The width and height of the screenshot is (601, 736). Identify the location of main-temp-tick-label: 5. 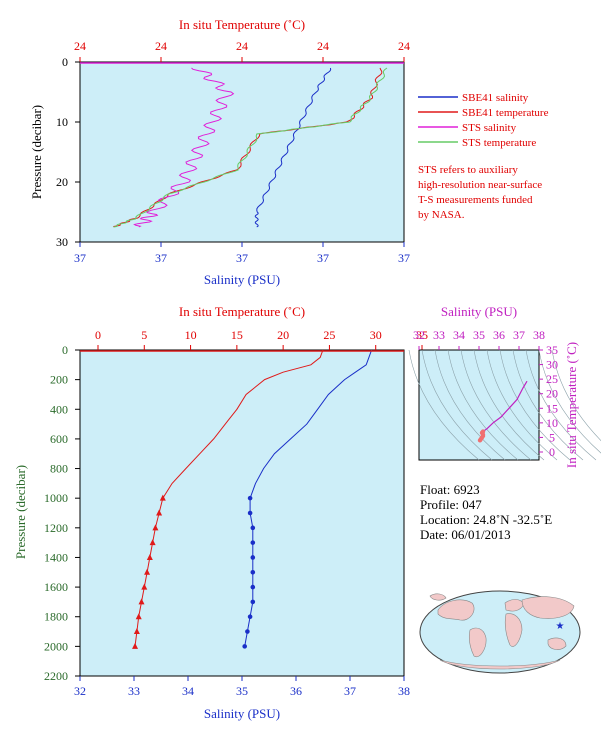
(144, 335).